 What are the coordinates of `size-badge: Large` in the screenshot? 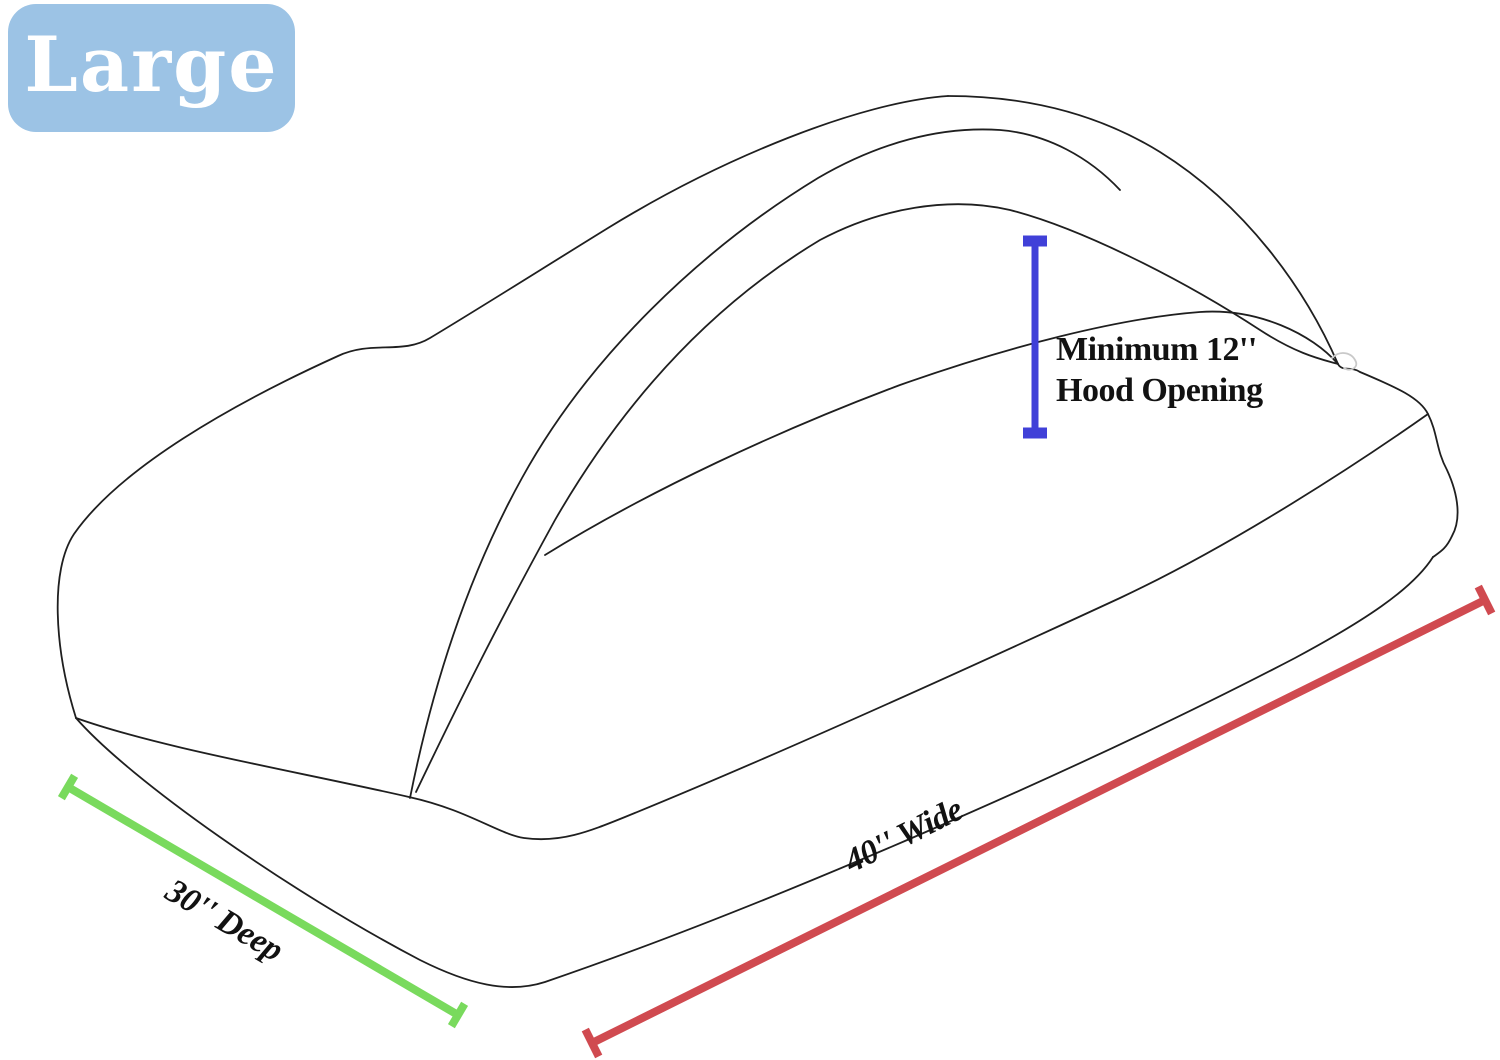 It's located at (151, 68).